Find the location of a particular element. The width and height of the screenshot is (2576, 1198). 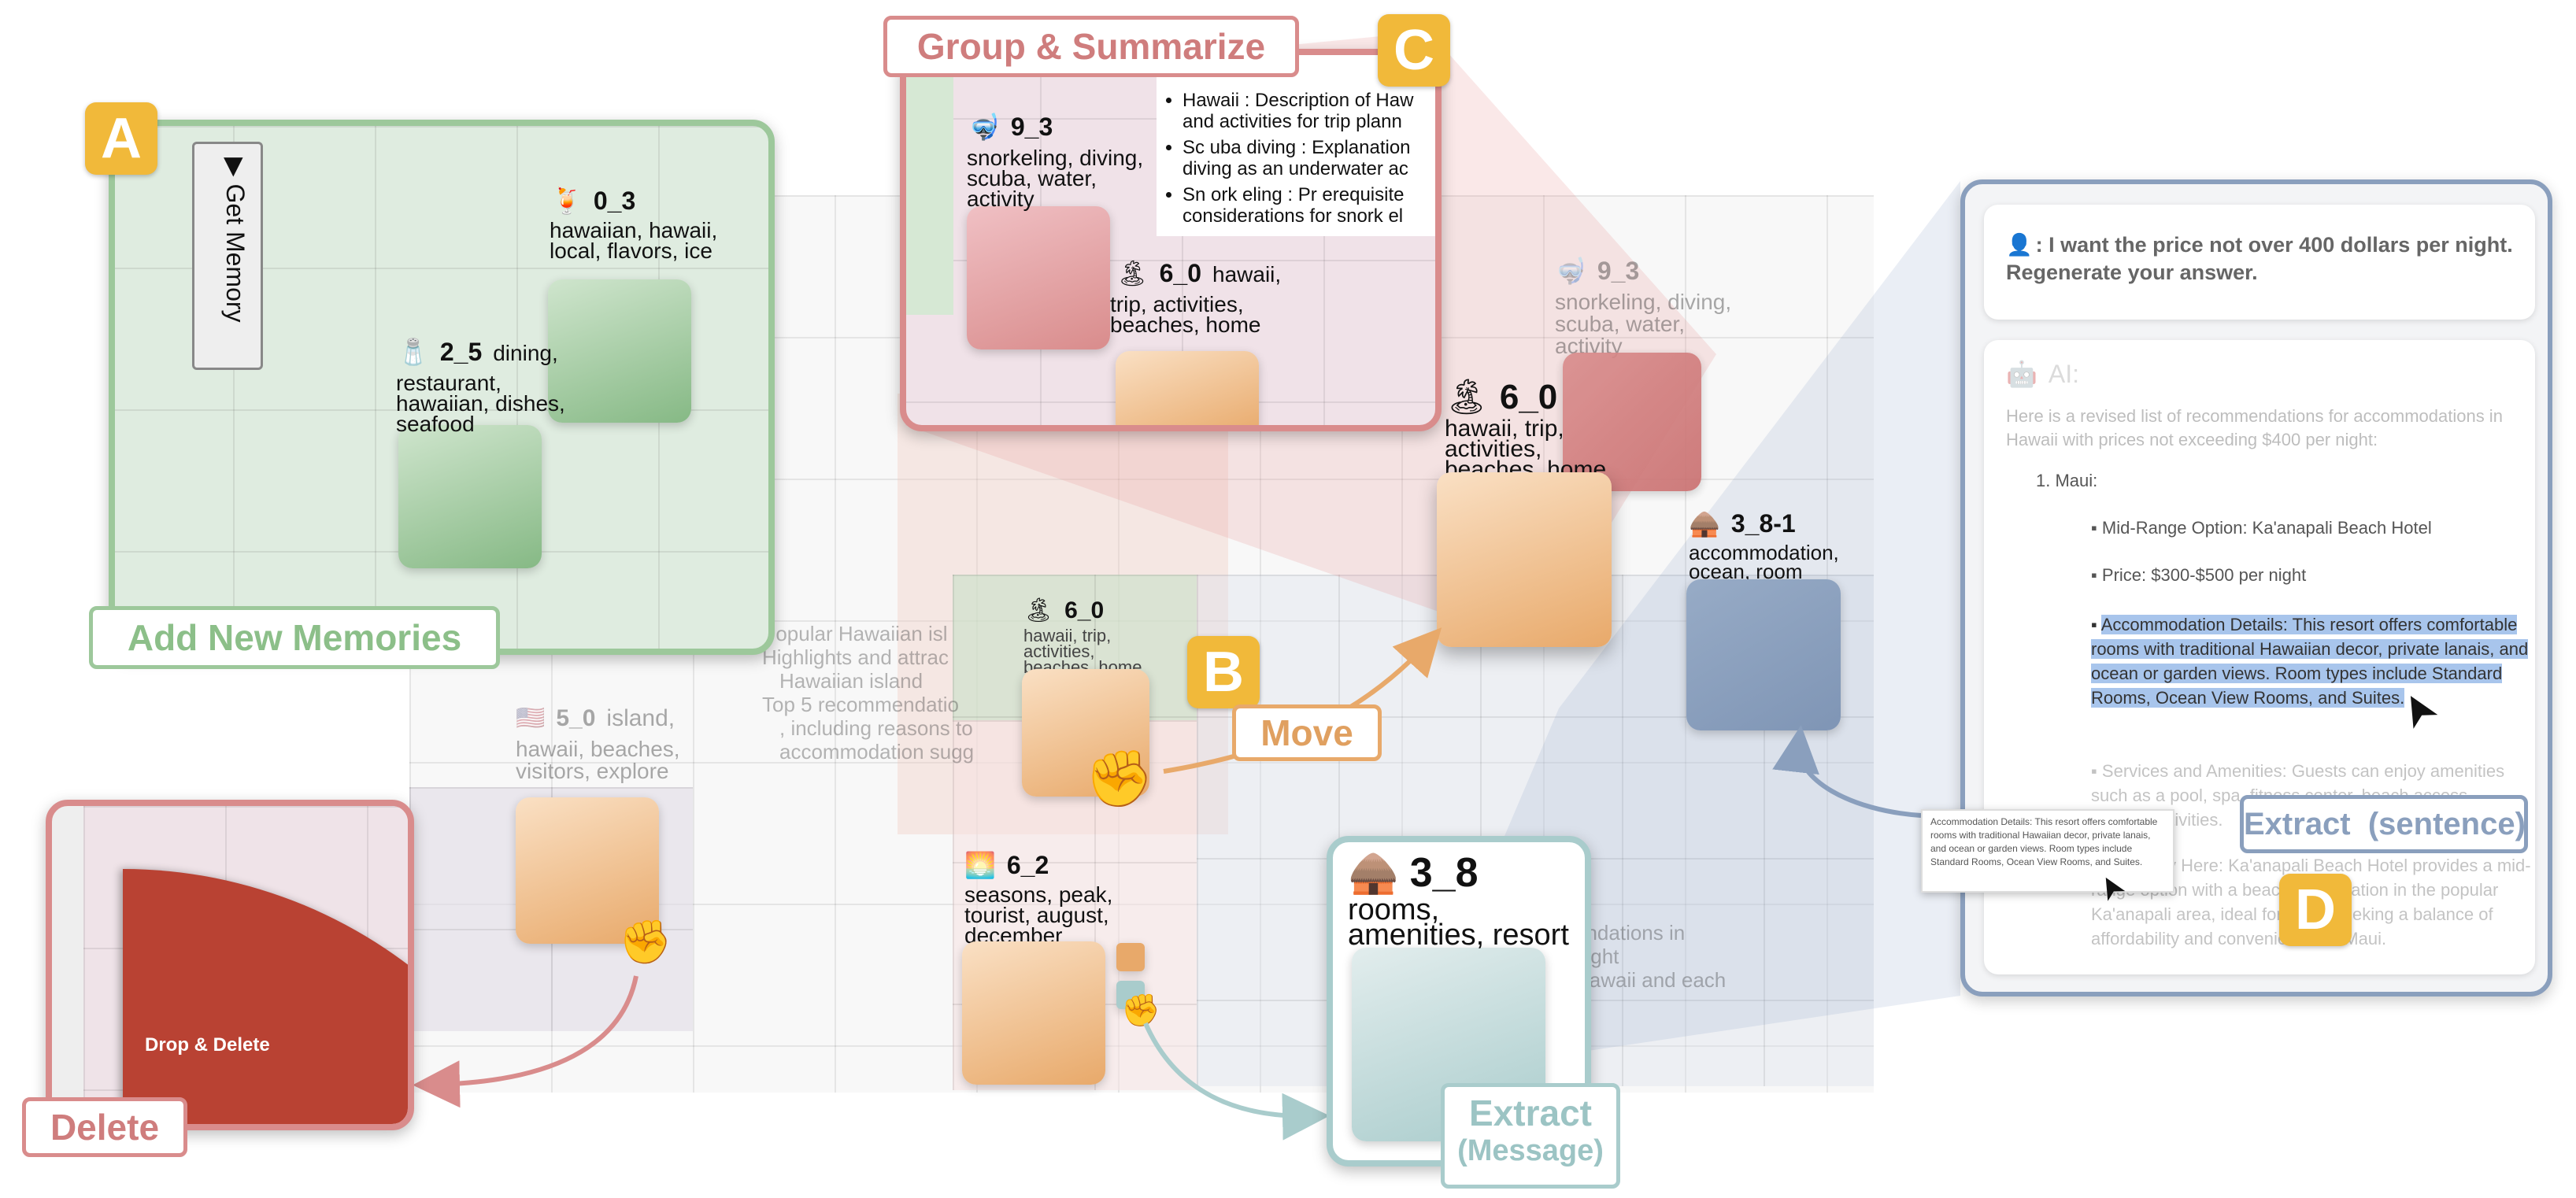

node-6-2-title: 🌅 6_2 is located at coordinates (1006, 865).